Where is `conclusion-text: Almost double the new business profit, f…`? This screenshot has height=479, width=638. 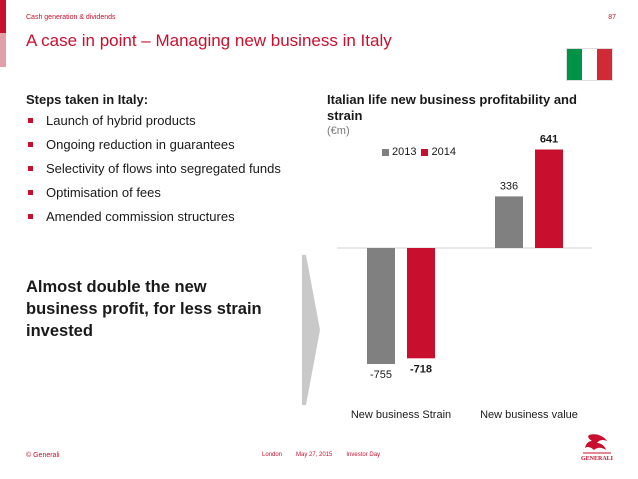 conclusion-text: Almost double the new business profit, f… is located at coordinates (144, 309).